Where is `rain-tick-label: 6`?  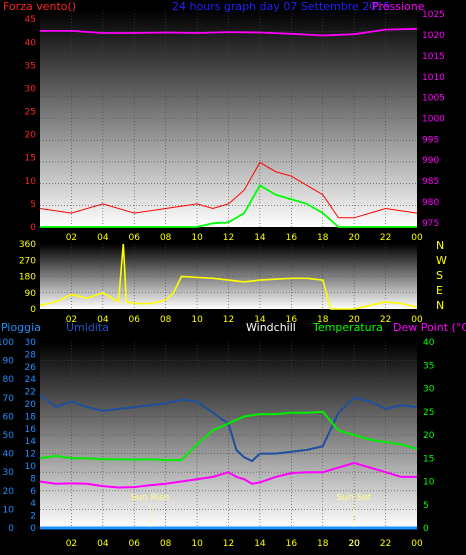 rain-tick-label: 6 is located at coordinates (33, 492).